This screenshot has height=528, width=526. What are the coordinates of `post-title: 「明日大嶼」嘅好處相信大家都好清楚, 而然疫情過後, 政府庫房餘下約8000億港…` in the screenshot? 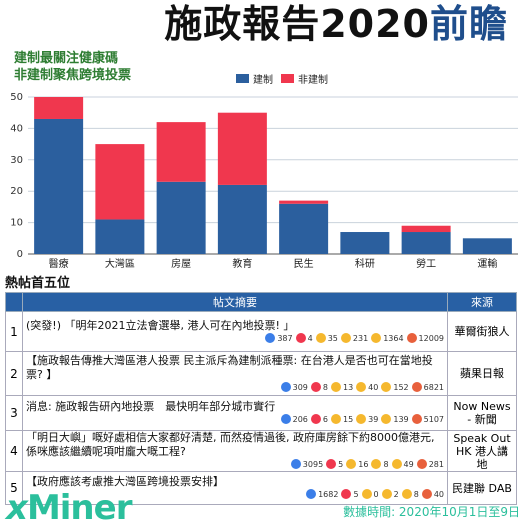 It's located at (230, 444).